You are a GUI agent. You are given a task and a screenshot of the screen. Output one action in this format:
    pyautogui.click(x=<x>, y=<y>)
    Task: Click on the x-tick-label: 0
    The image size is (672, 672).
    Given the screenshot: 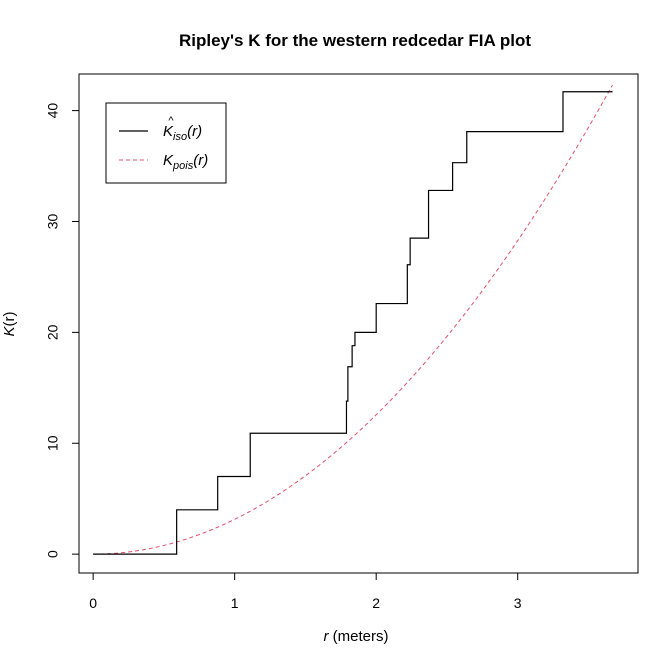 What is the action you would take?
    pyautogui.click(x=93, y=603)
    